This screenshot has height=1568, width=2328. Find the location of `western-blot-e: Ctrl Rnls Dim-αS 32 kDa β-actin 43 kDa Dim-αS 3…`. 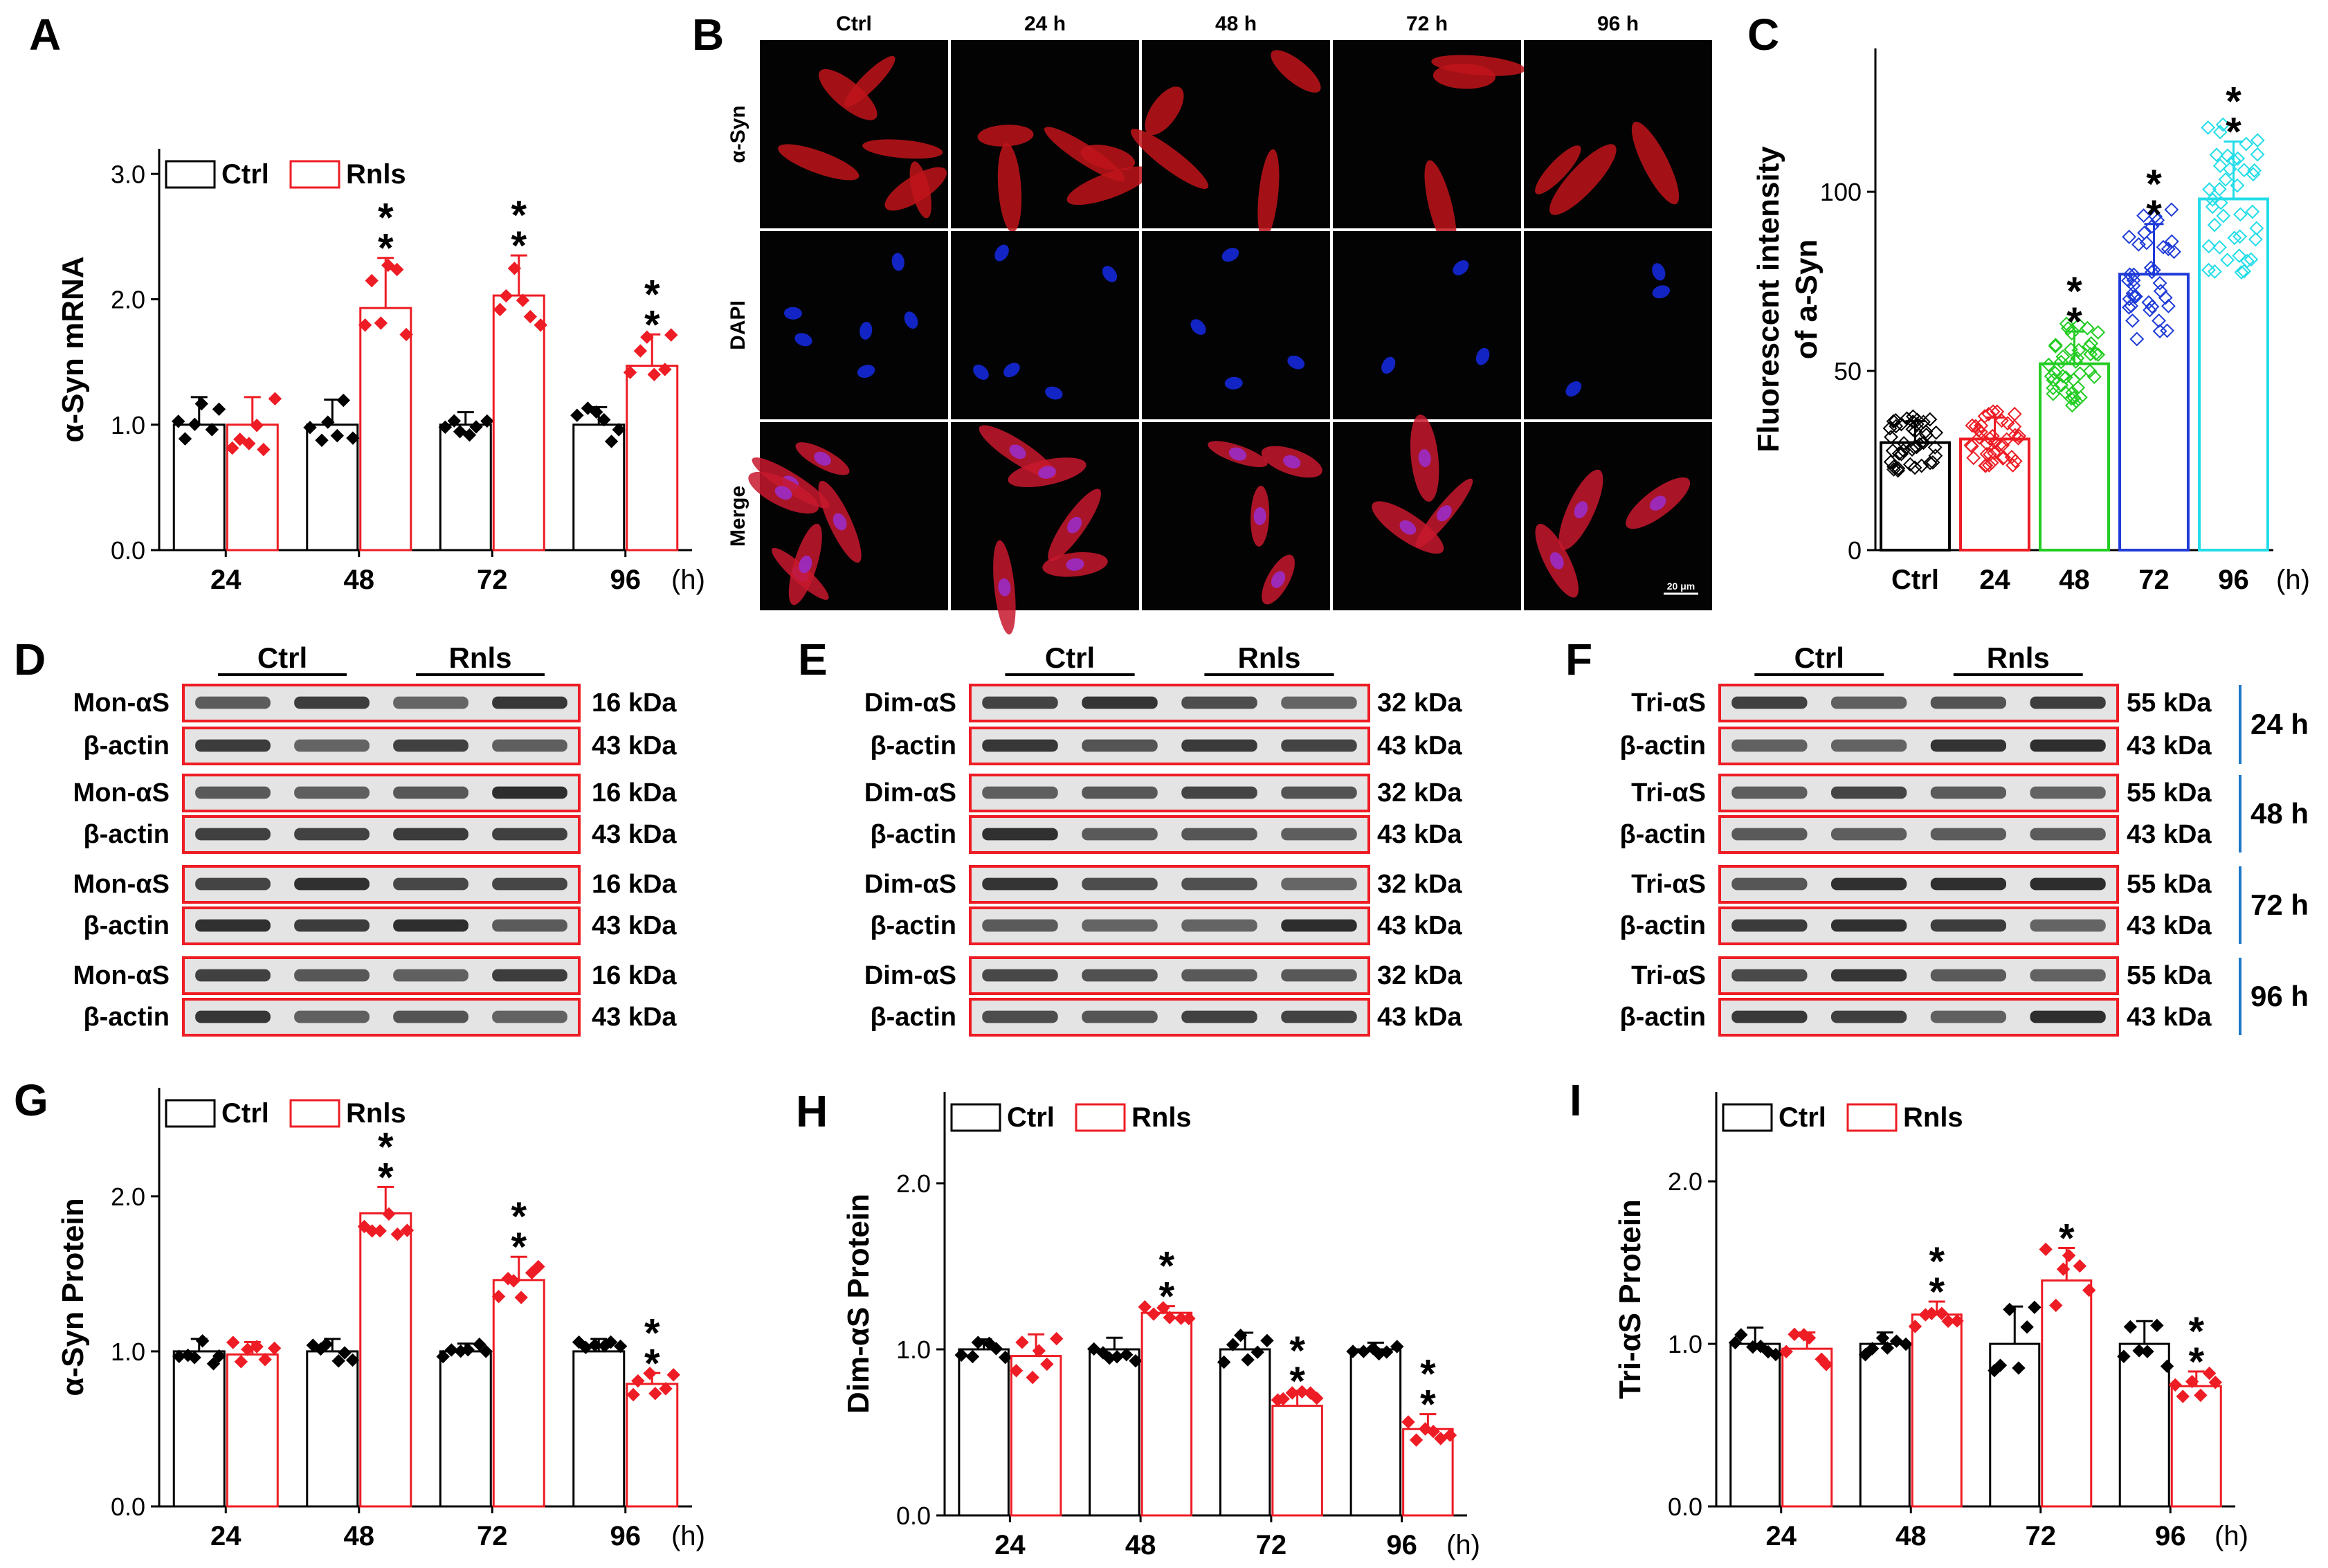

western-blot-e: Ctrl Rnls Dim-αS 32 kDa β-actin 43 kDa Dim-αS 3… is located at coordinates (1163, 839).